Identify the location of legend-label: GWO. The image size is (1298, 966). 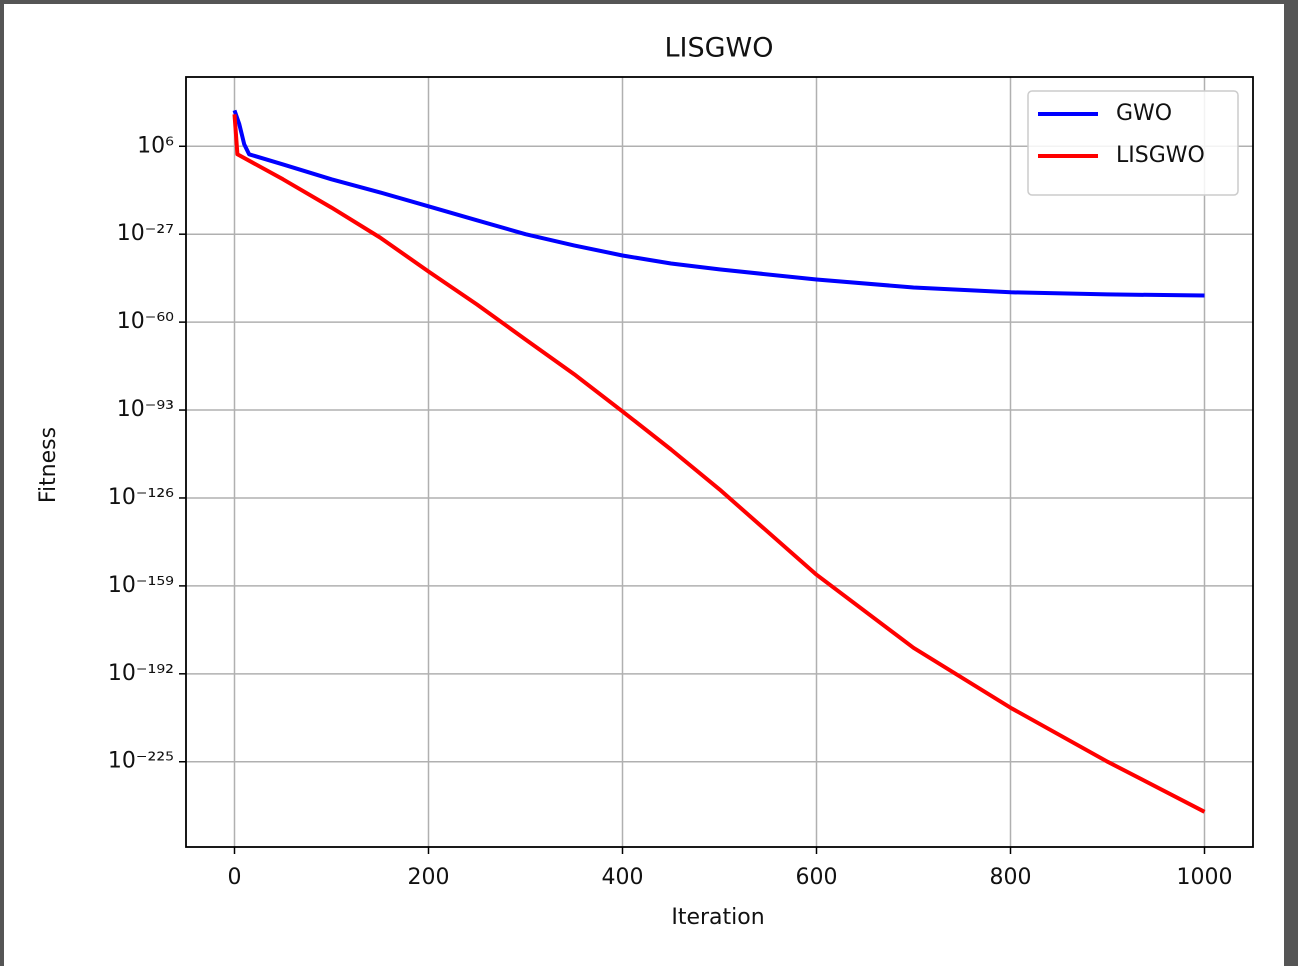
(1144, 113).